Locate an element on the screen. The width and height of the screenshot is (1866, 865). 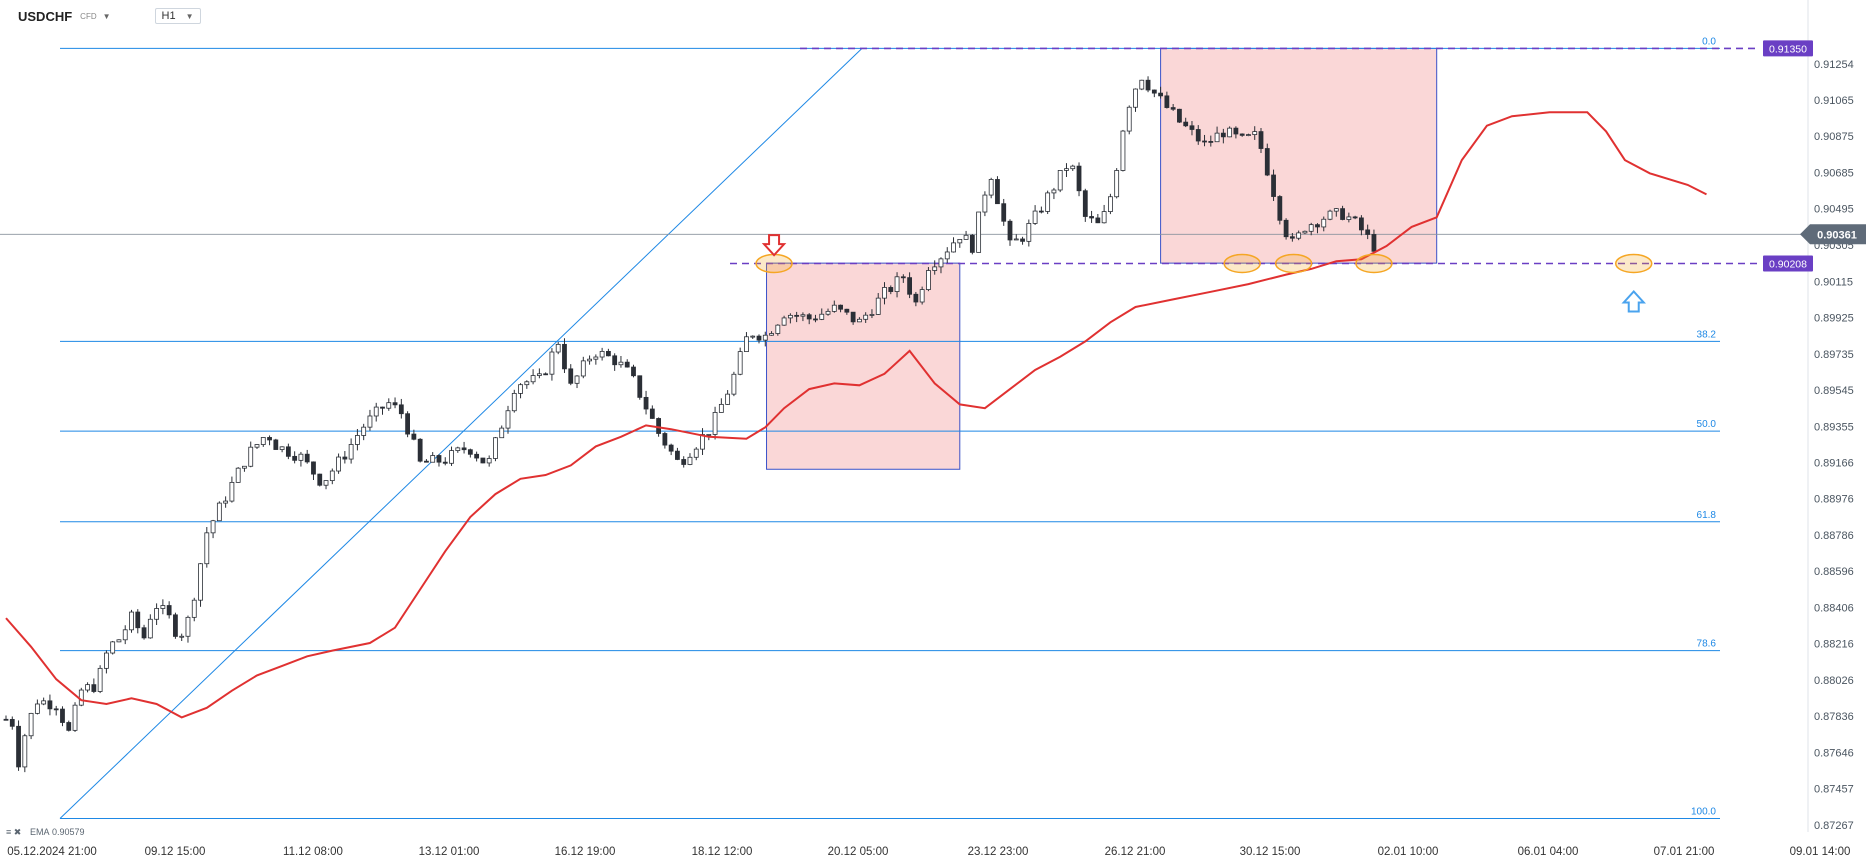
arrow-down-icon is located at coordinates (774, 245).